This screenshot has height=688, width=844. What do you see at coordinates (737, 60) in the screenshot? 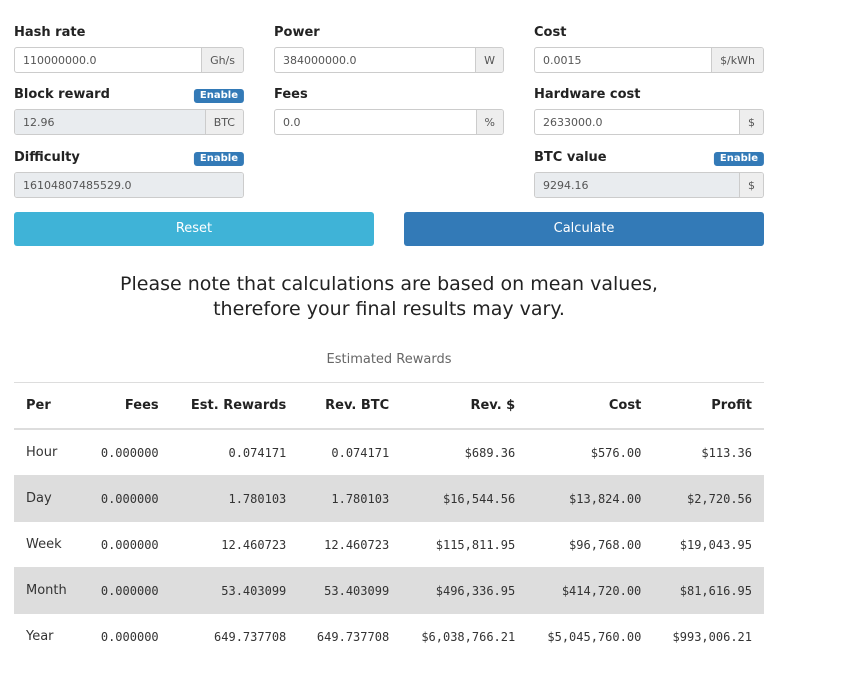
I see `input-unit: $/kWh` at bounding box center [737, 60].